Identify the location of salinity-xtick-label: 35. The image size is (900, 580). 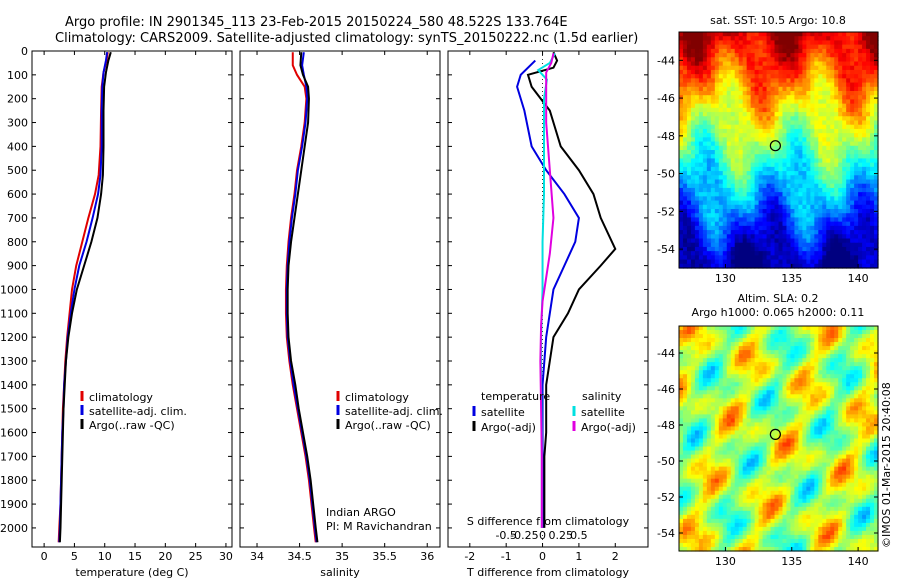
(342, 556).